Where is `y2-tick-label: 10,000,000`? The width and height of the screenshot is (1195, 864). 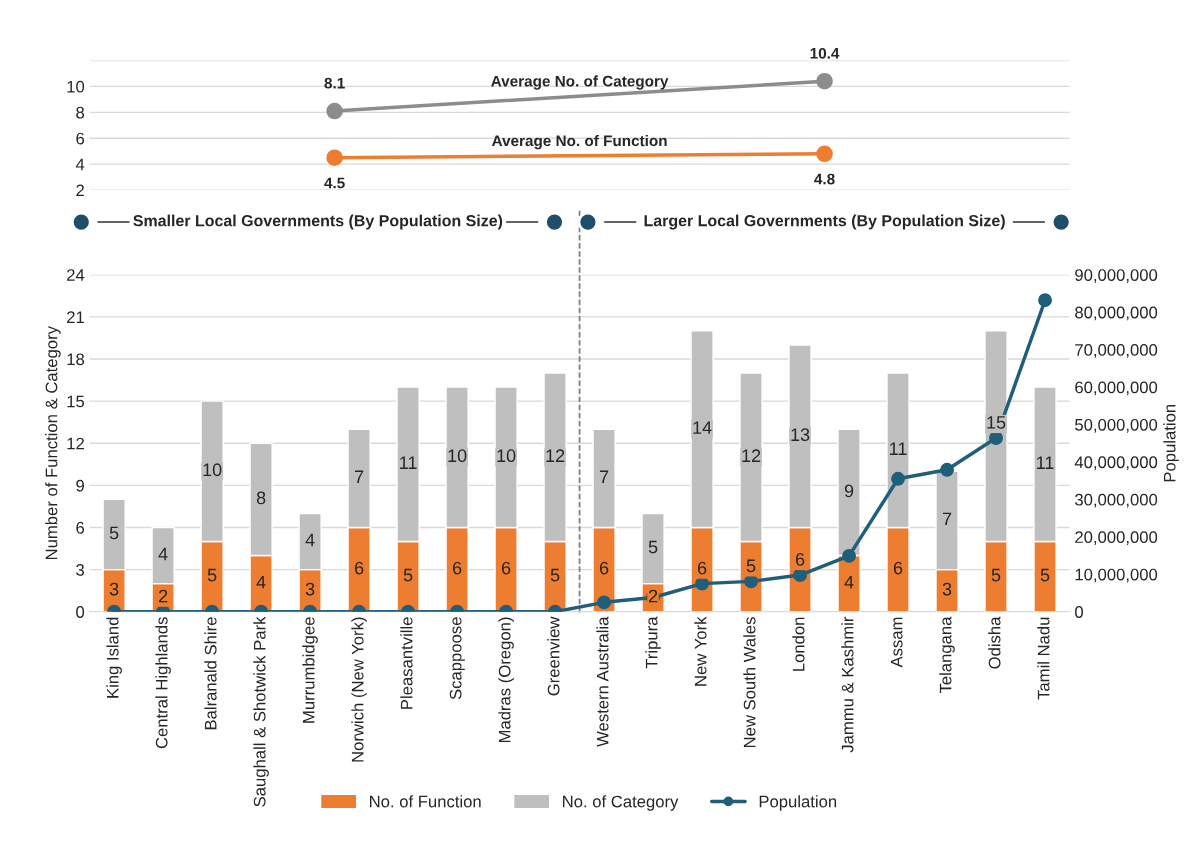 y2-tick-label: 10,000,000 is located at coordinates (1116, 575).